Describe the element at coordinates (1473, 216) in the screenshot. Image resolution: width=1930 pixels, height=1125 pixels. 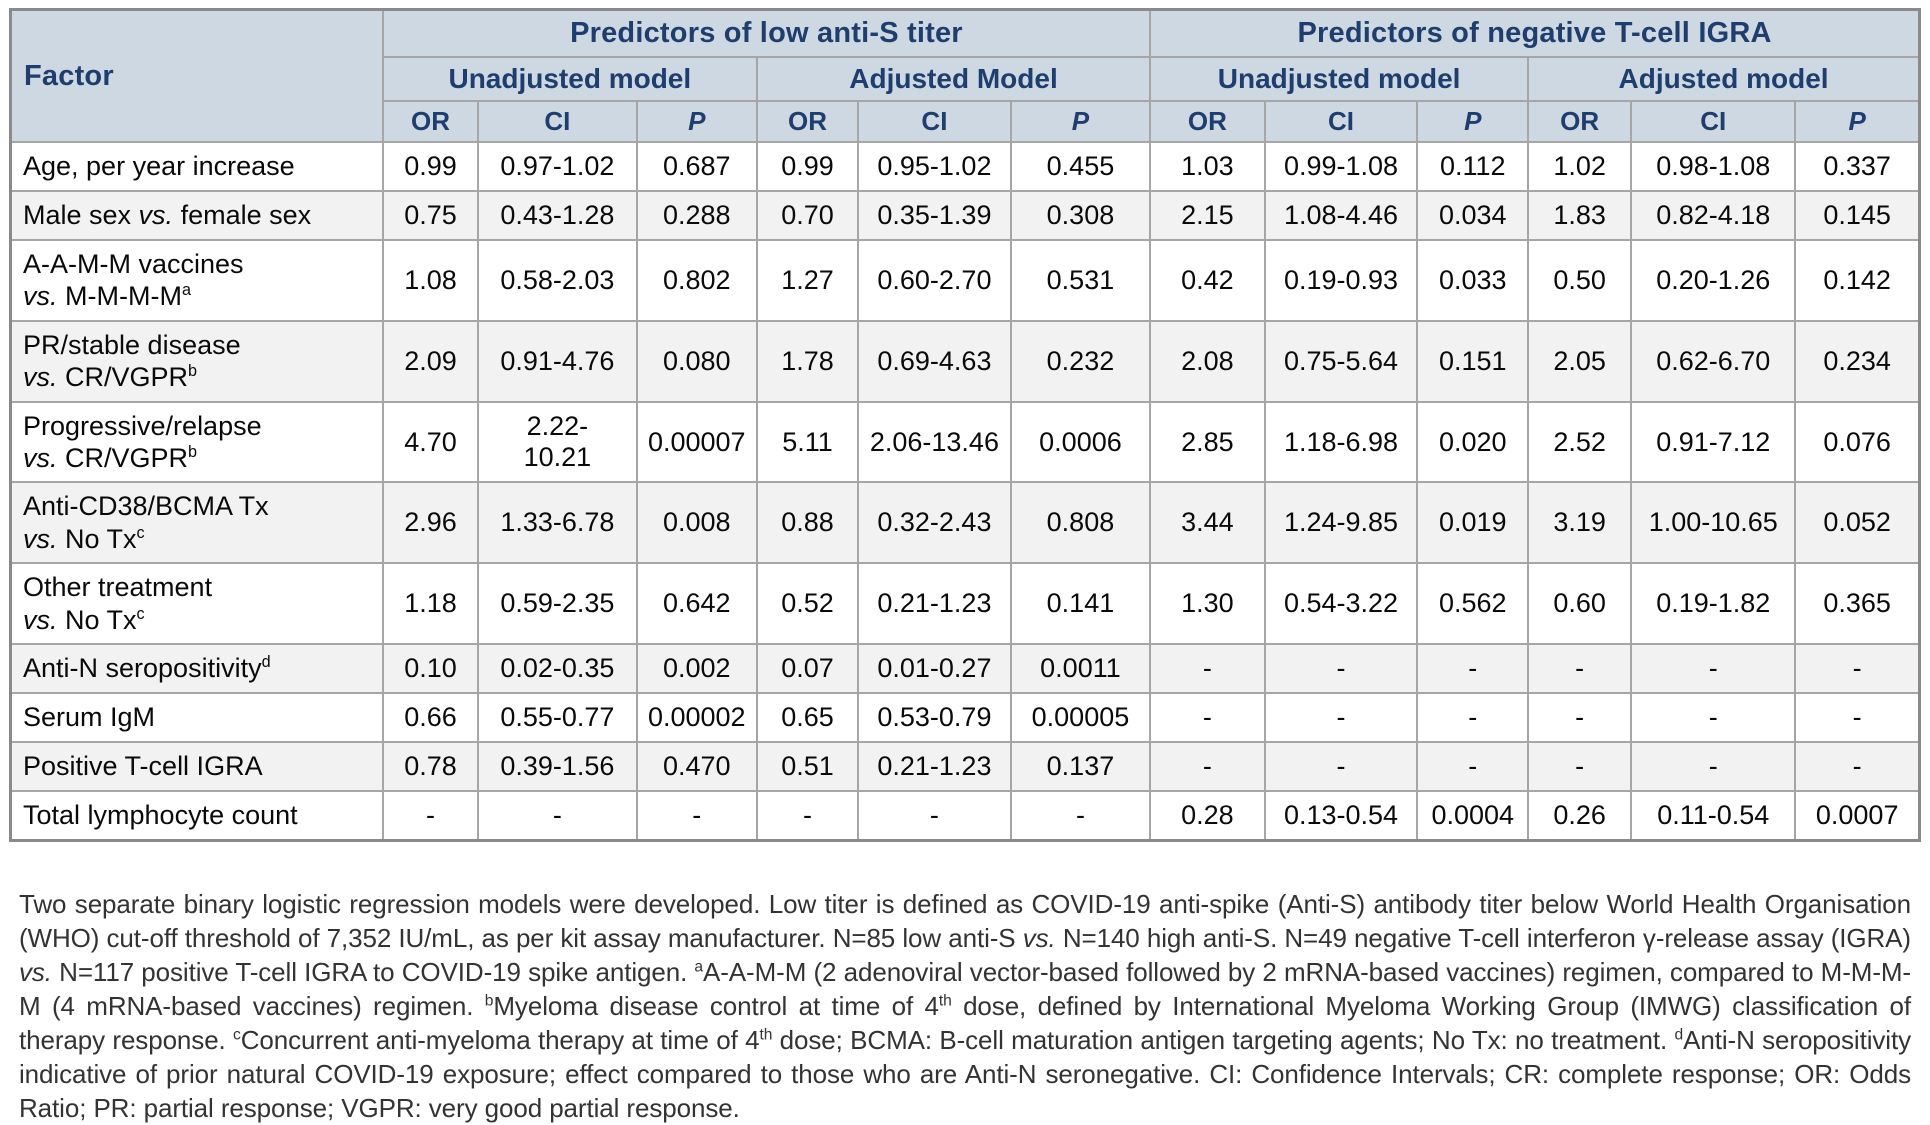
I see `p-cell: 0.034` at that location.